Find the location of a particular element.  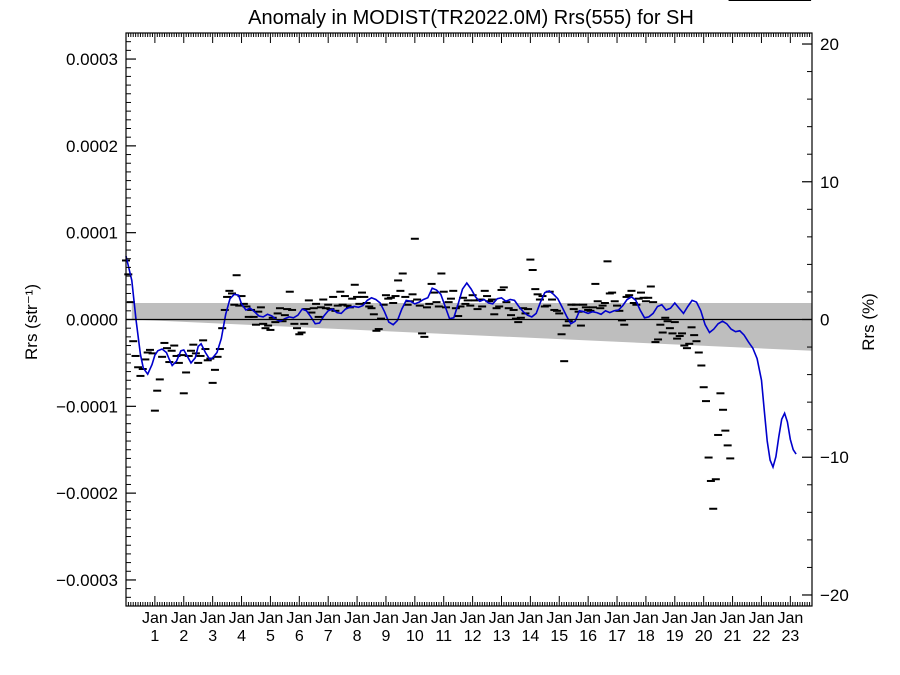

x-tick-year-label: 11 is located at coordinates (443, 636).